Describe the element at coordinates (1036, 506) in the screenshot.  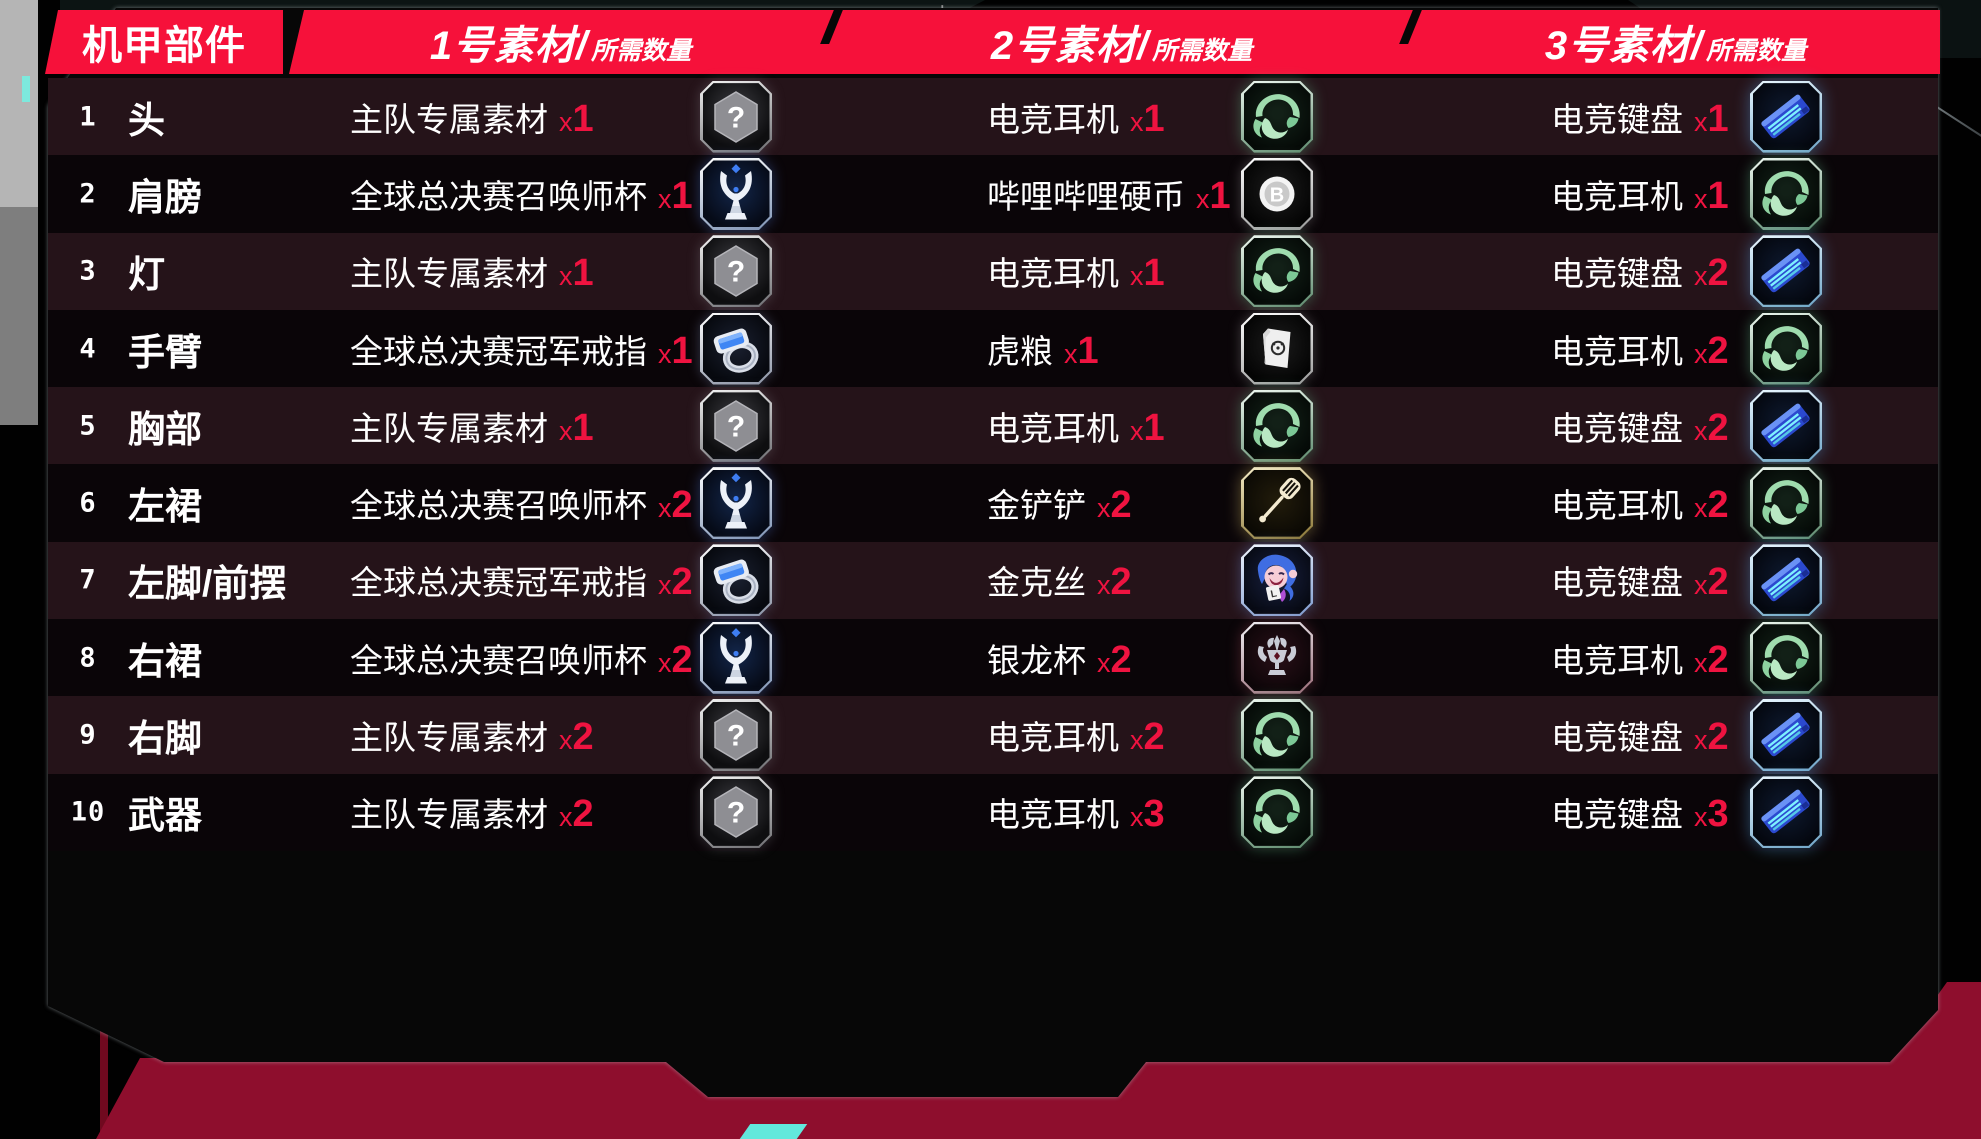
I see `material-name: 金铲铲` at that location.